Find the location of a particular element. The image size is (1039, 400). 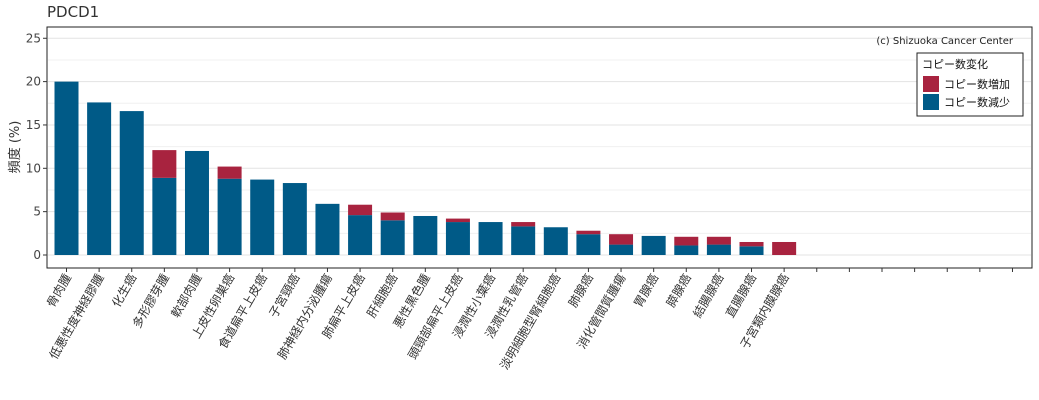

x-tick-label: 軟部肉腫 is located at coordinates (186, 295).